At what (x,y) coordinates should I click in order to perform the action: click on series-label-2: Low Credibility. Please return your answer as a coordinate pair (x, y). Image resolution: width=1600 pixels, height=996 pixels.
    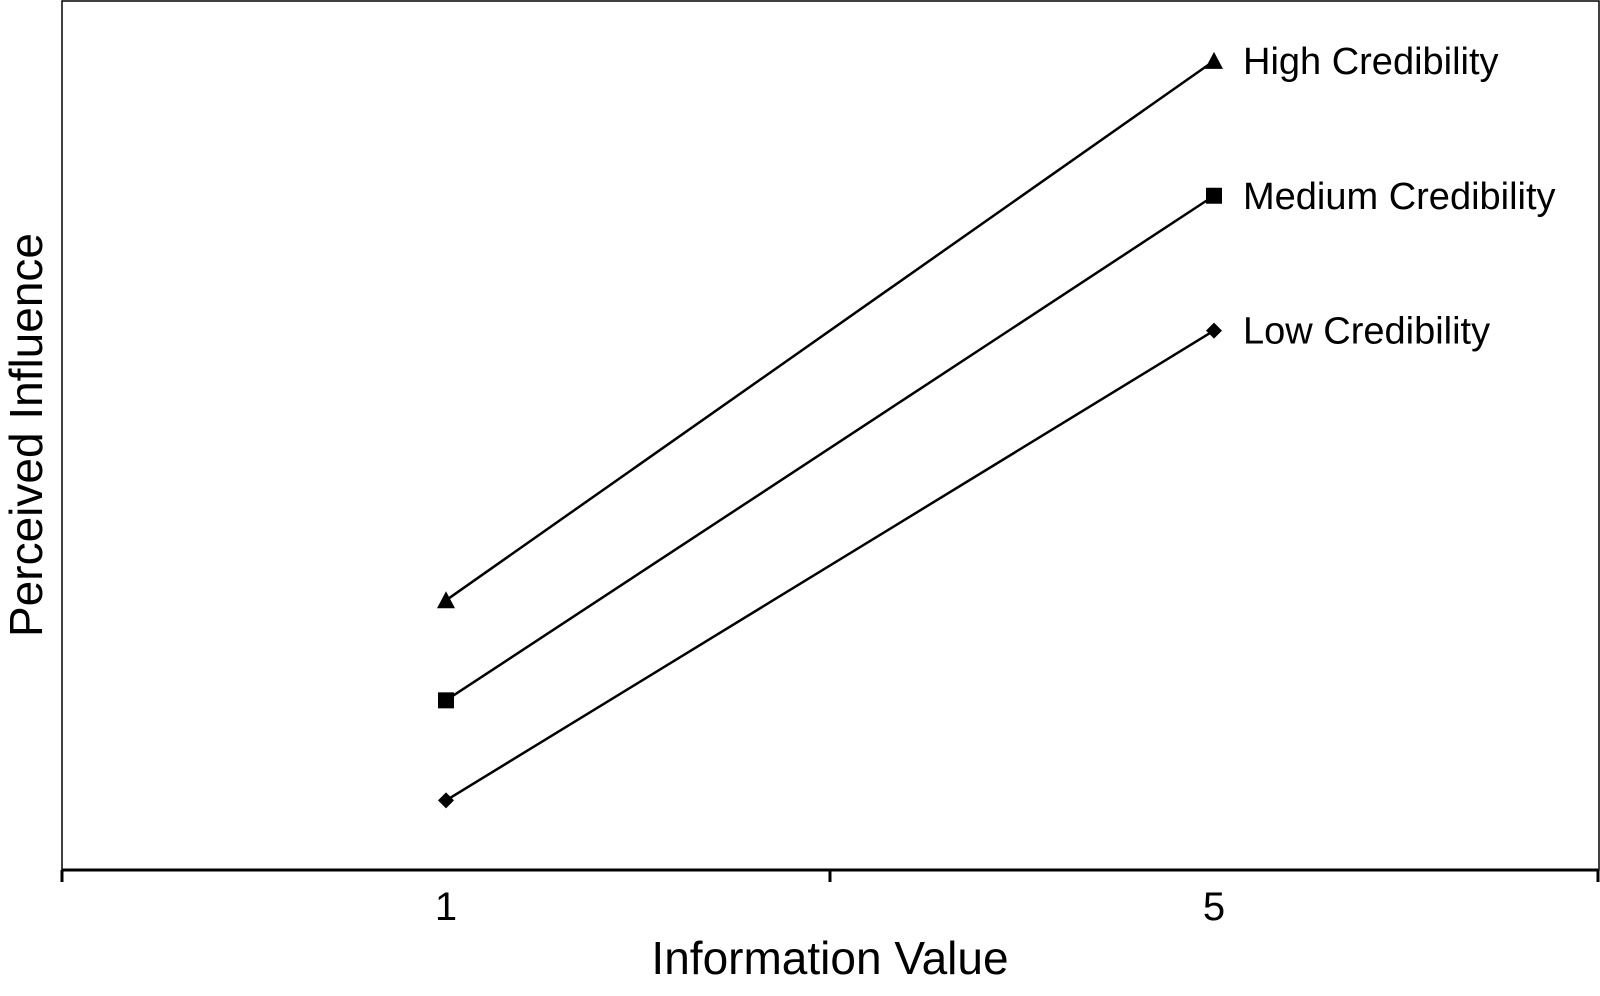
    Looking at the image, I should click on (1366, 332).